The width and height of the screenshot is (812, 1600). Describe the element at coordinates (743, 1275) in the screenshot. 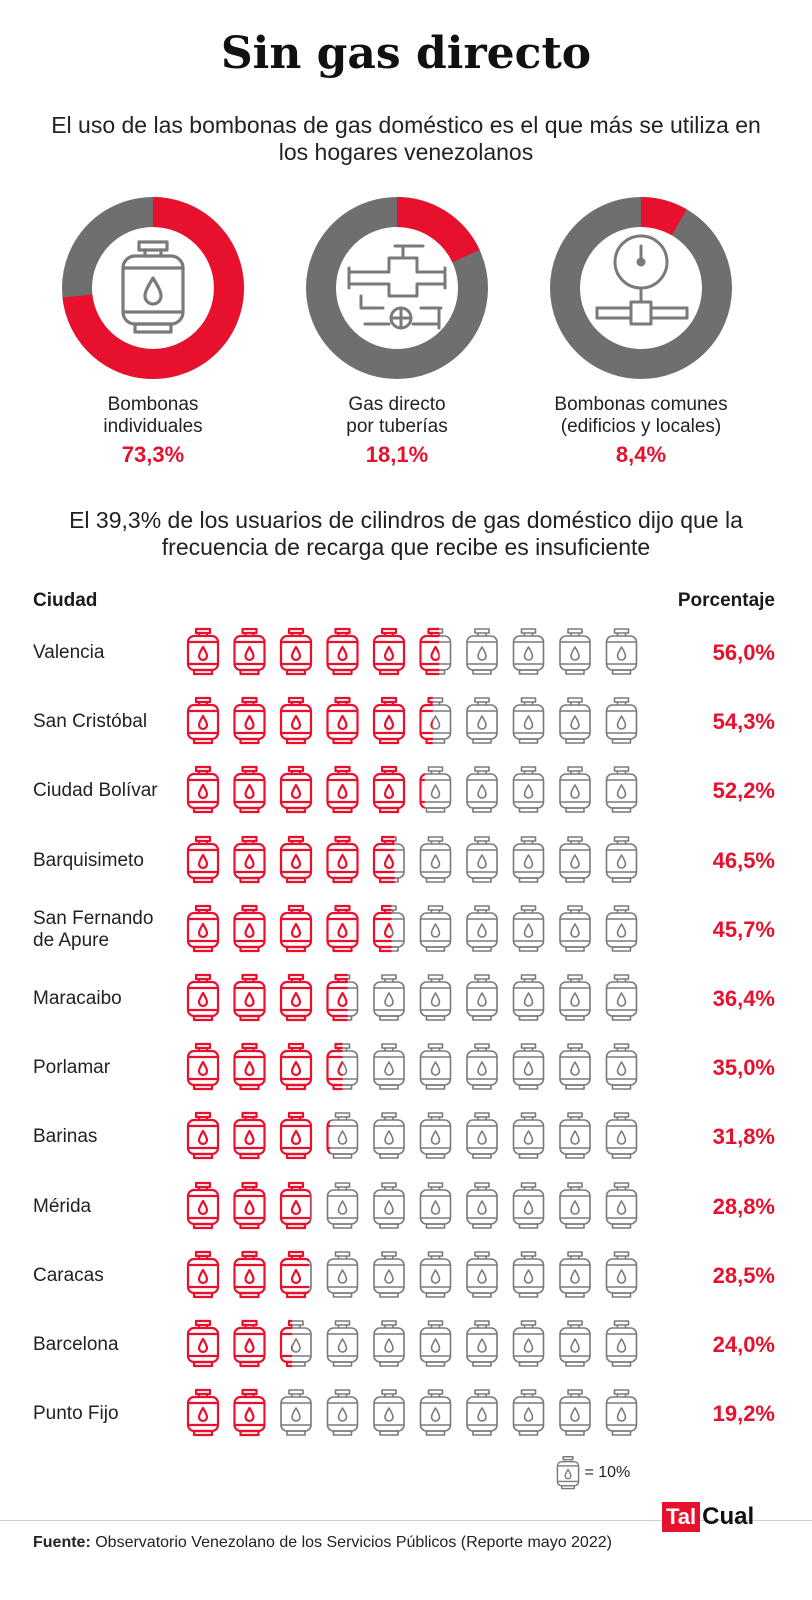

I see `percentage-value: 28,5%` at that location.